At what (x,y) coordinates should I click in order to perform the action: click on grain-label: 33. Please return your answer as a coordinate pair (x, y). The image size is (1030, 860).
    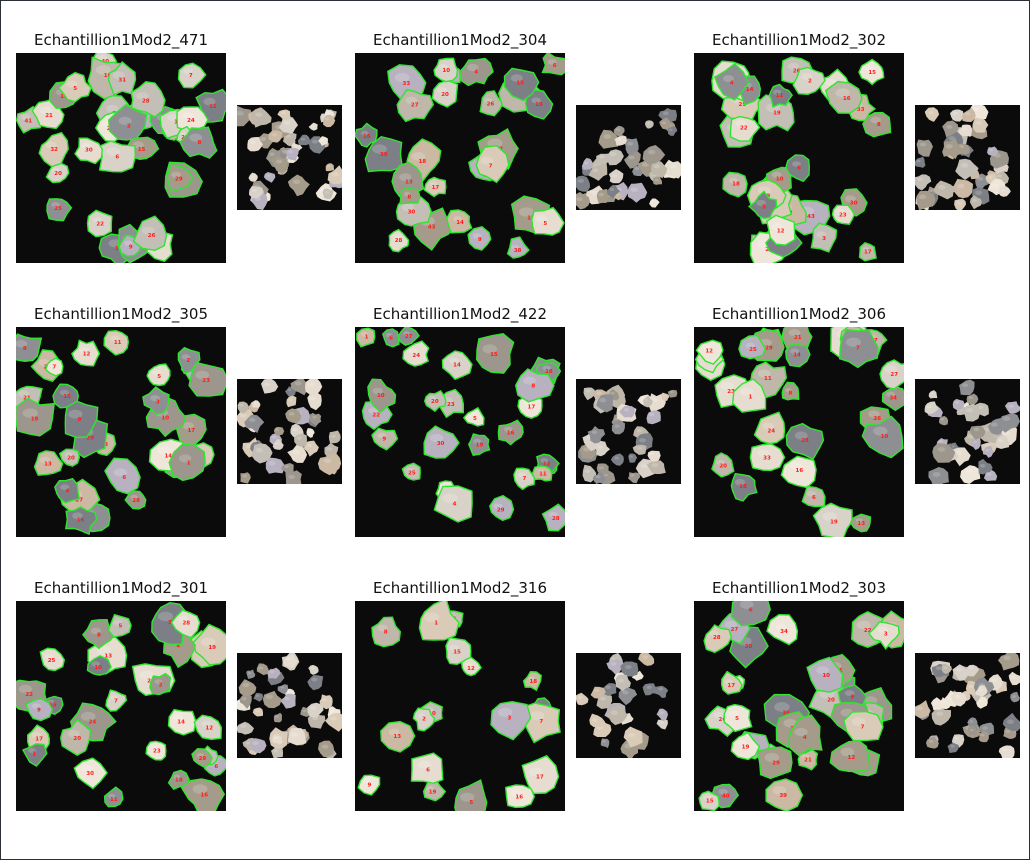
    Looking at the image, I should click on (767, 458).